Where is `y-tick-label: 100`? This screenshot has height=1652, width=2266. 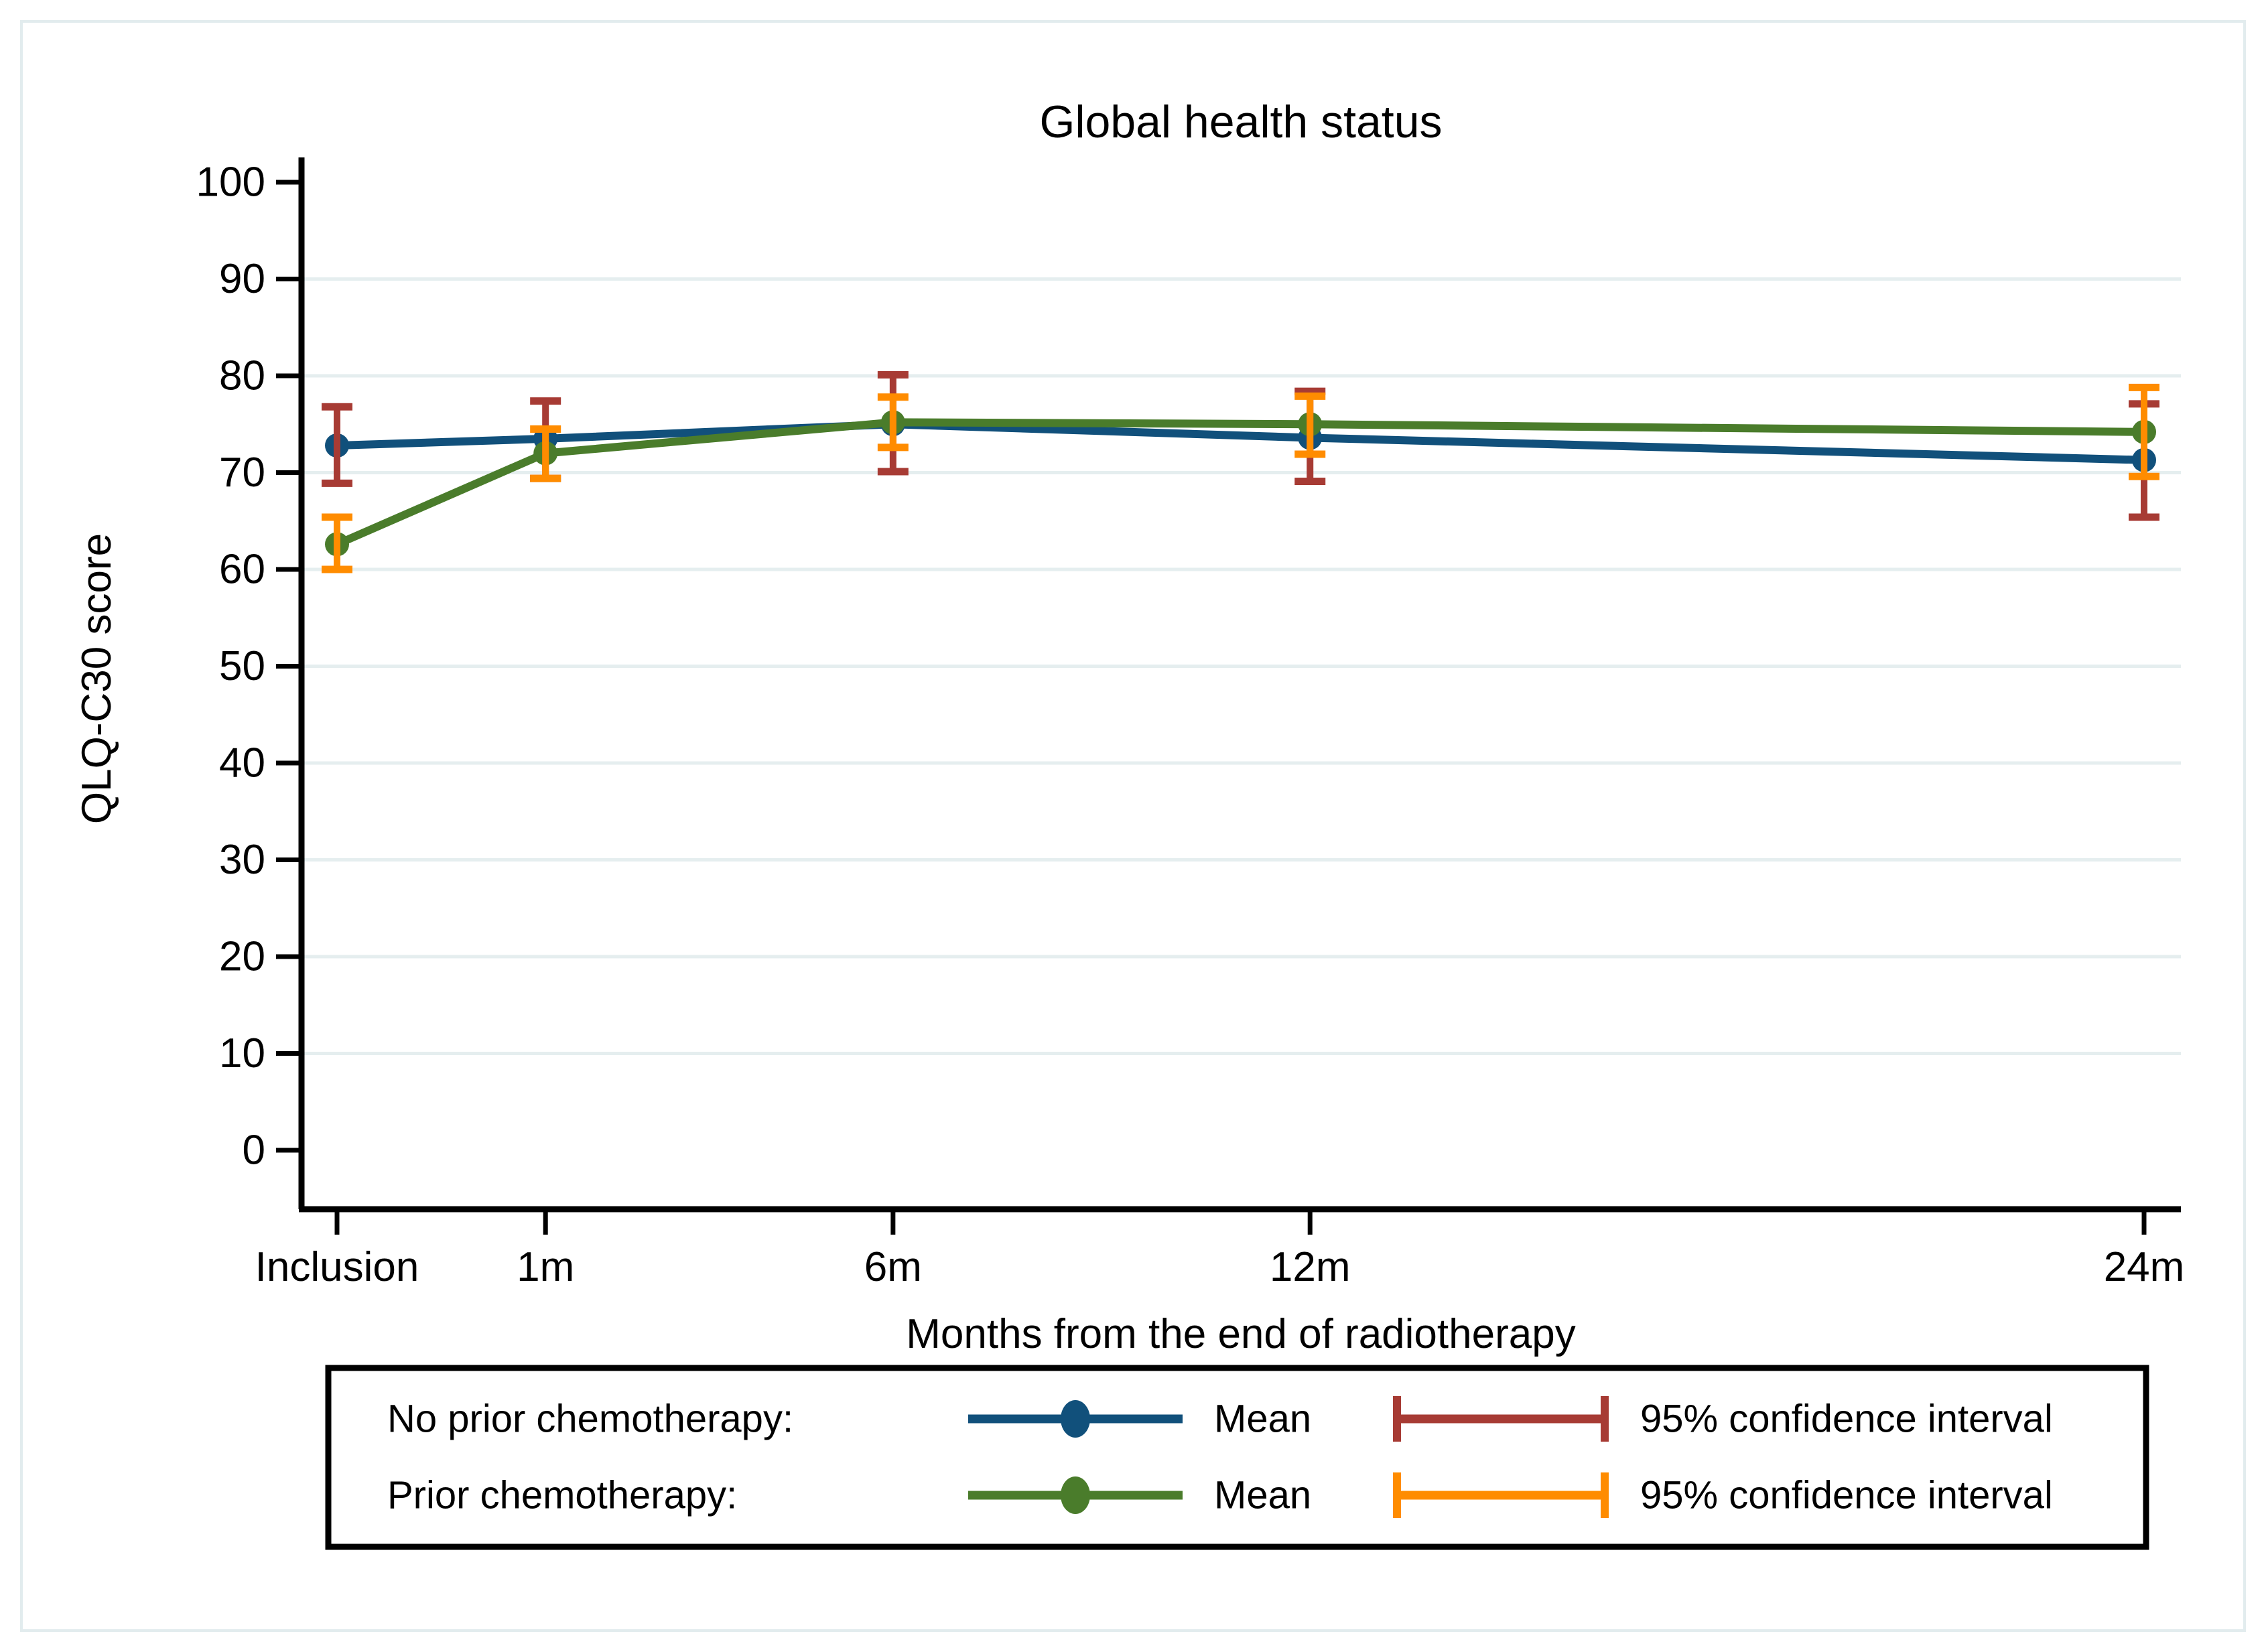 y-tick-label: 100 is located at coordinates (230, 182).